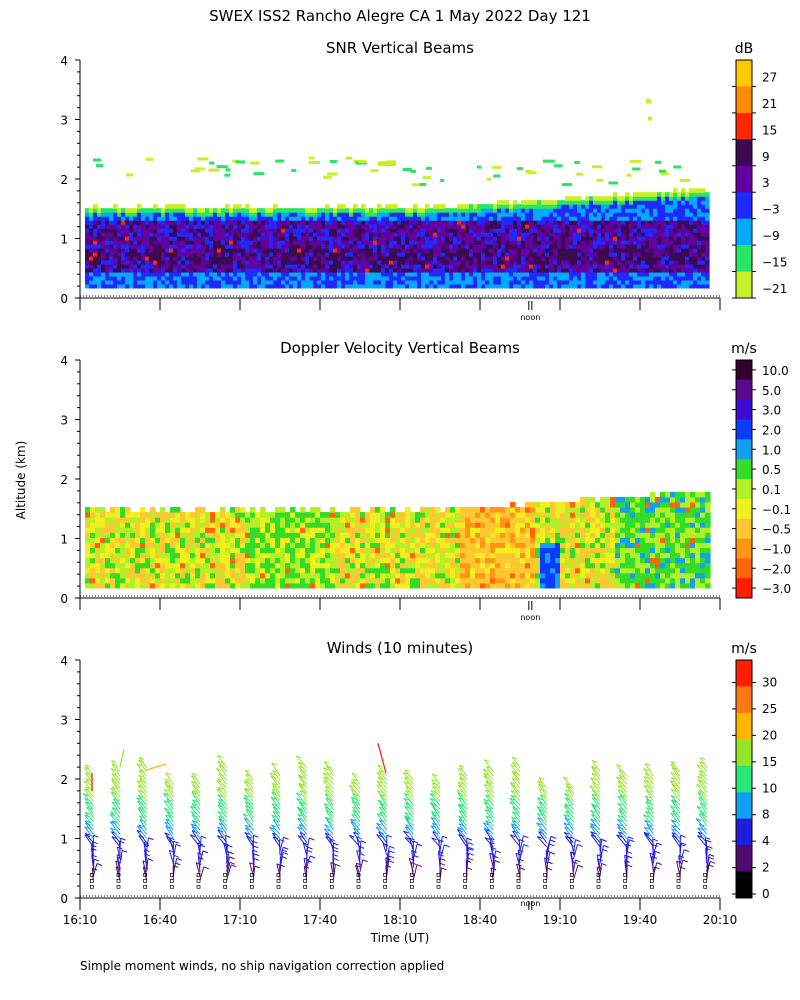 Image resolution: width=800 pixels, height=1000 pixels. What do you see at coordinates (744, 285) in the screenshot?
I see `colorbar-segment` at bounding box center [744, 285].